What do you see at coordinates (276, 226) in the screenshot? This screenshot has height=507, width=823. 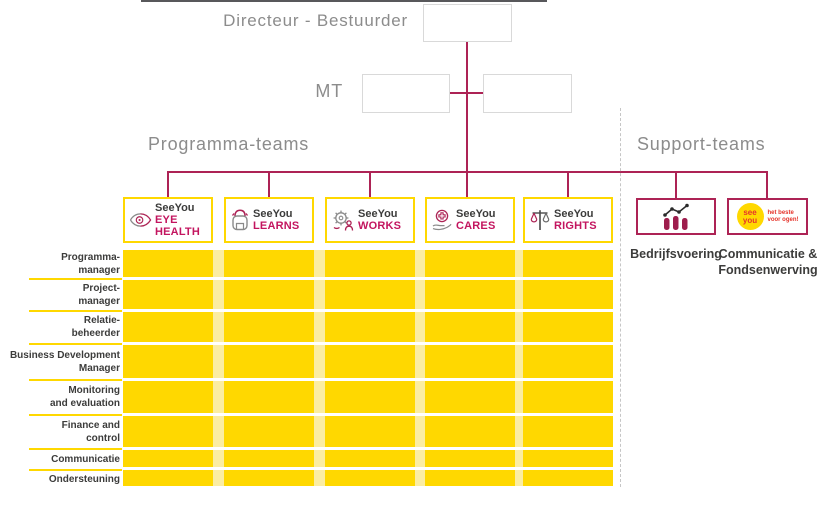 I see `team-name: LEARNS` at bounding box center [276, 226].